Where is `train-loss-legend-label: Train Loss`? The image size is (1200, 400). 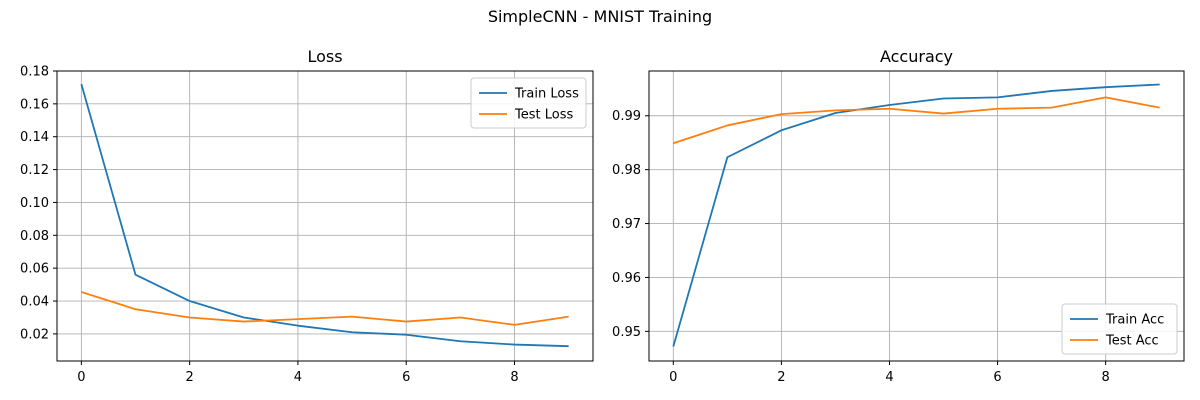
train-loss-legend-label: Train Loss is located at coordinates (546, 94).